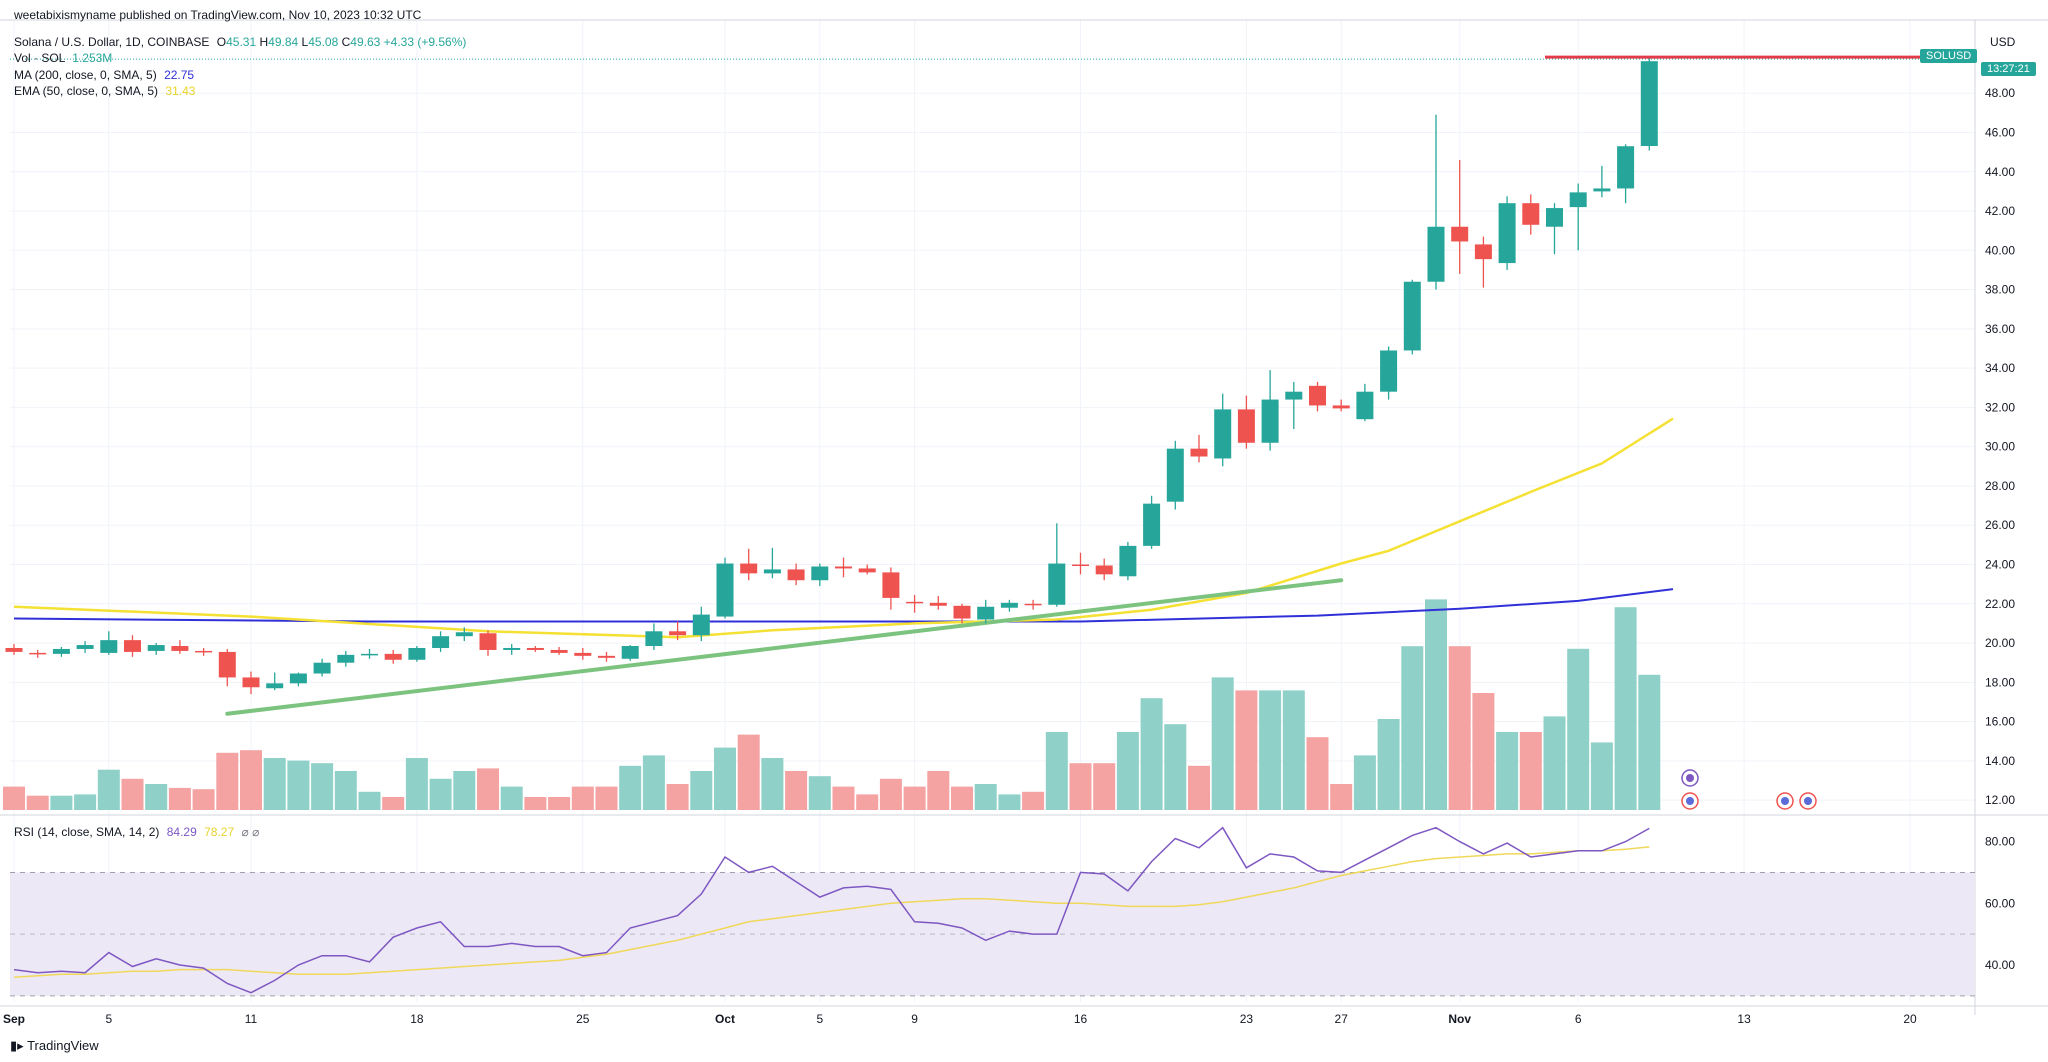 The height and width of the screenshot is (1062, 2048). I want to click on price-tick-label: 28.00, so click(2000, 486).